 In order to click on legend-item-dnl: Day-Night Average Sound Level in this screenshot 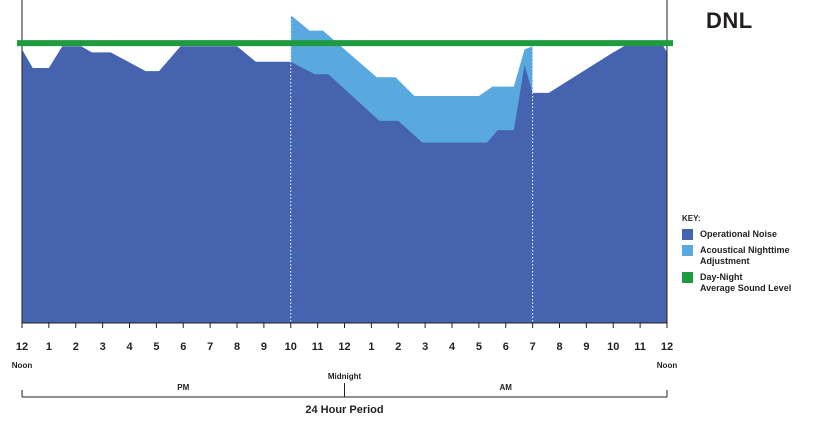, I will do `click(751, 283)`.